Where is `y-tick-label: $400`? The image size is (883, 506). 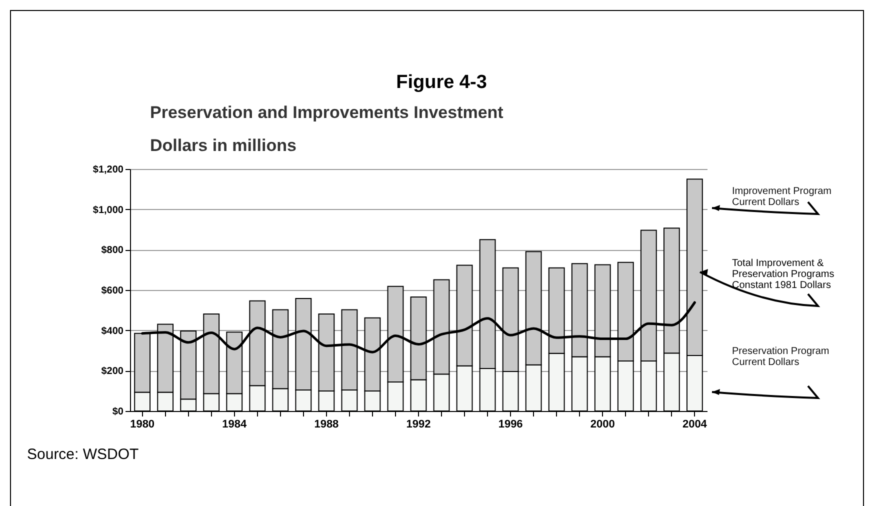 y-tick-label: $400 is located at coordinates (112, 331).